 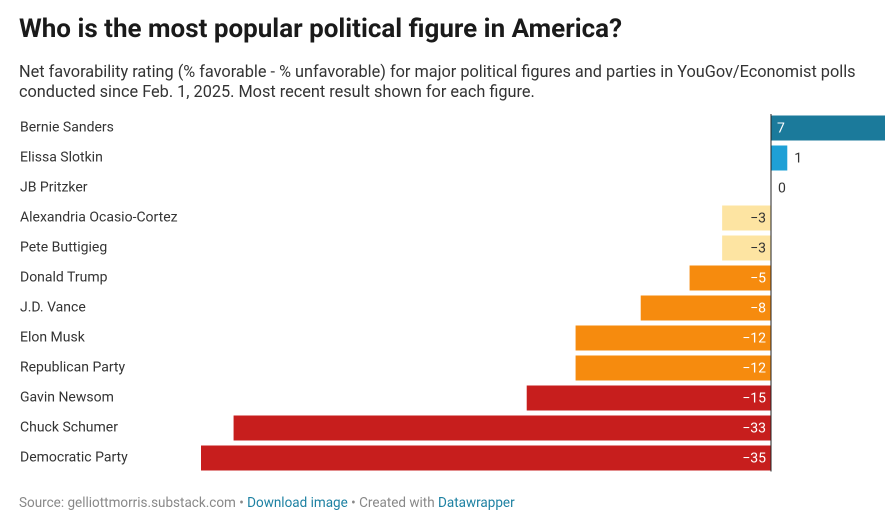 I want to click on value-label: −15, so click(x=754, y=399).